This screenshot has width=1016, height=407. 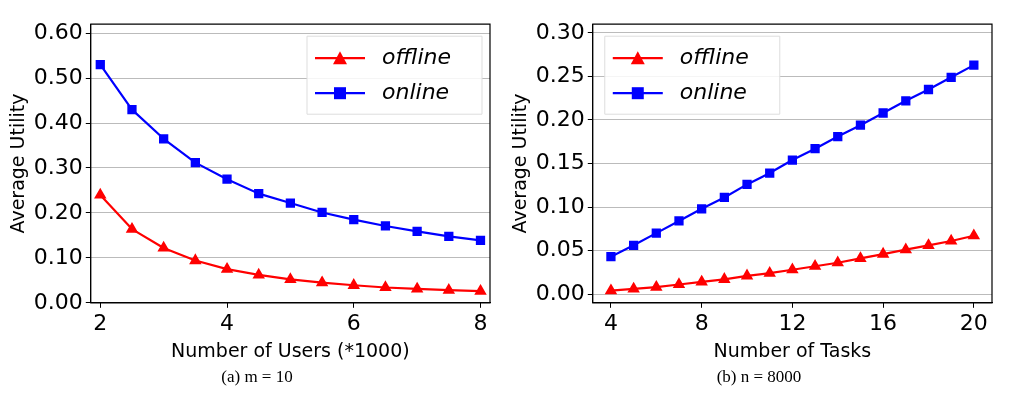 What do you see at coordinates (792, 349) in the screenshot?
I see `x-axis-title: Number of Tasks` at bounding box center [792, 349].